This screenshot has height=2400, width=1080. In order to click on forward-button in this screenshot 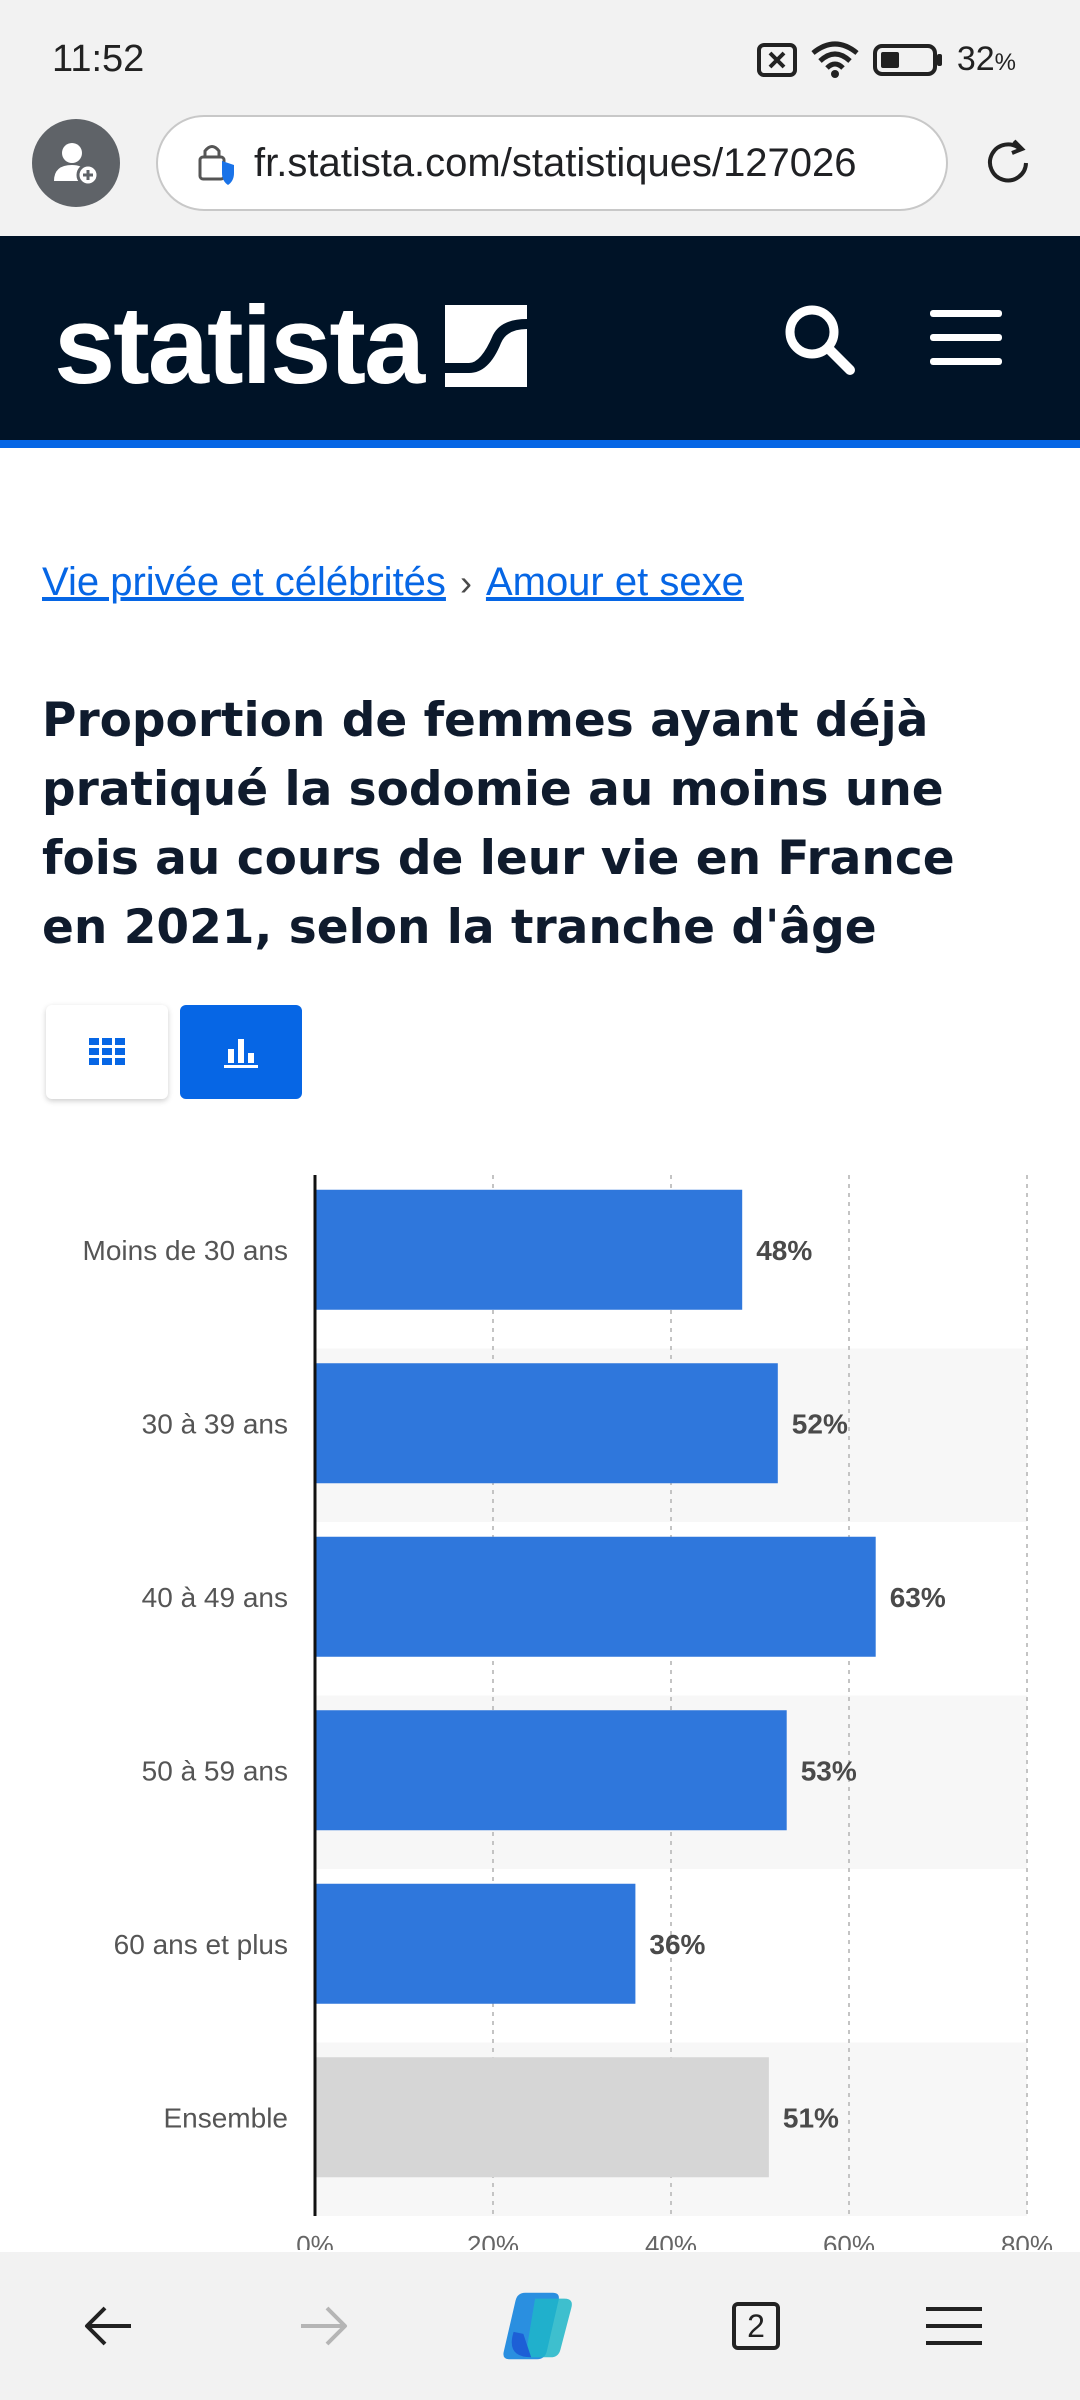, I will do `click(324, 2326)`.